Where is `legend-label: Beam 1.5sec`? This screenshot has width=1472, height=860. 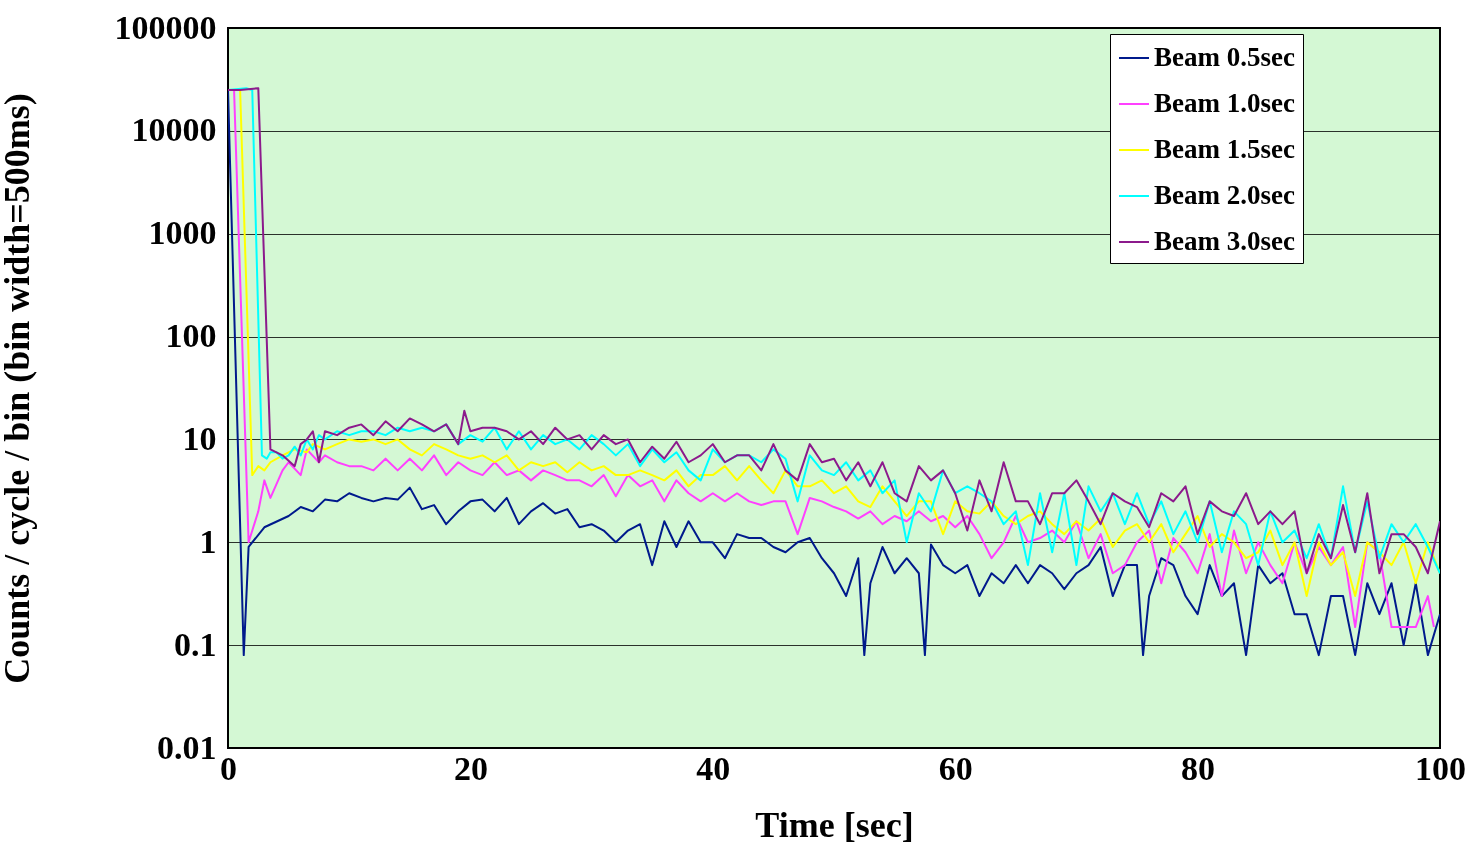 legend-label: Beam 1.5sec is located at coordinates (1224, 149).